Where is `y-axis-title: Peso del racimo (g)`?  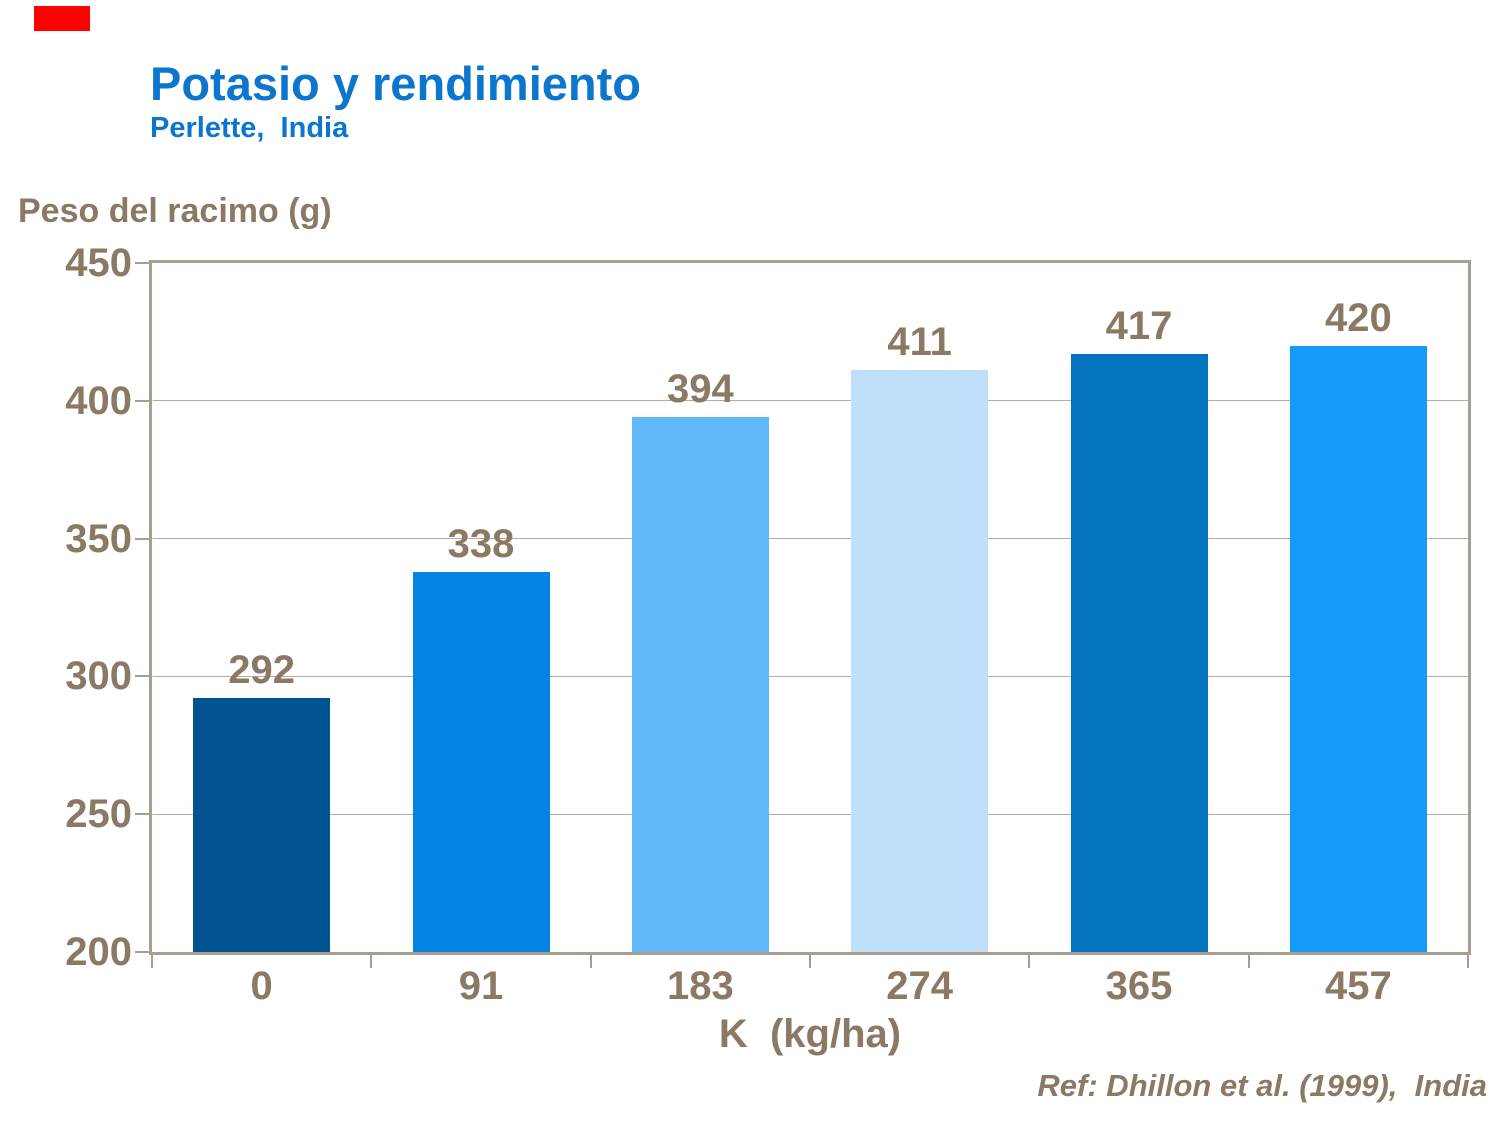
y-axis-title: Peso del racimo (g) is located at coordinates (175, 211).